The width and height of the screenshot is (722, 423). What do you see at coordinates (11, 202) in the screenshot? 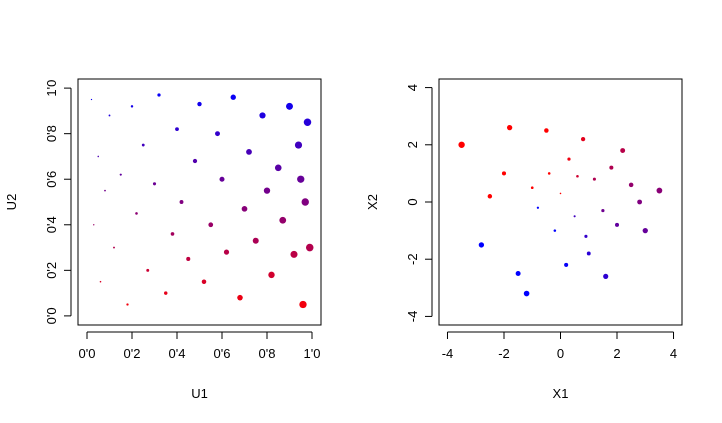
I see `left-y-axis-label: U2` at bounding box center [11, 202].